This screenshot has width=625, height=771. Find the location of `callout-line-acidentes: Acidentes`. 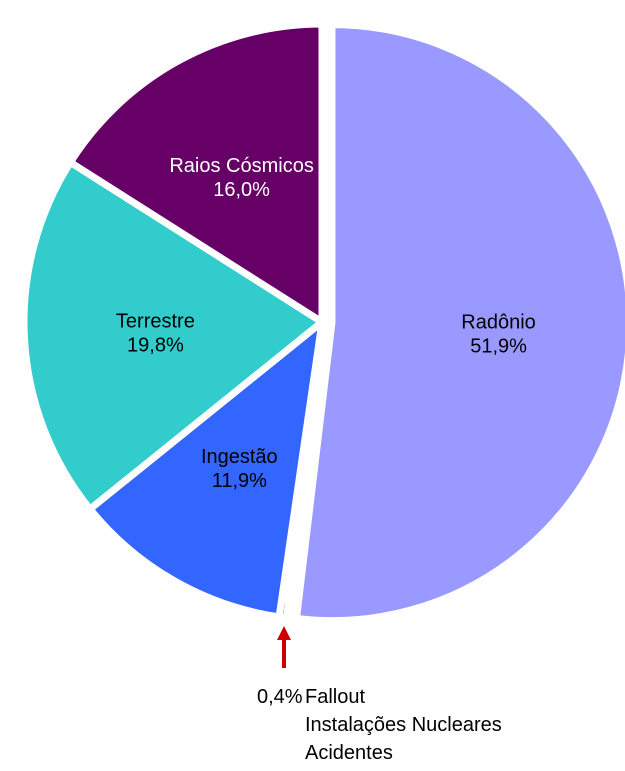

callout-line-acidentes: Acidentes is located at coordinates (349, 753).